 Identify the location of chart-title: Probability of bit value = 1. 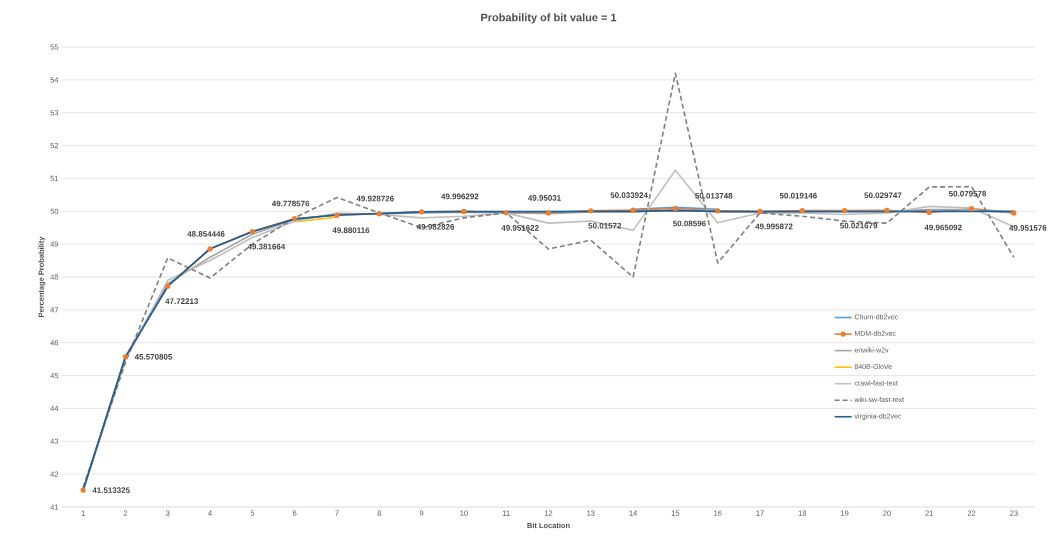
(549, 18).